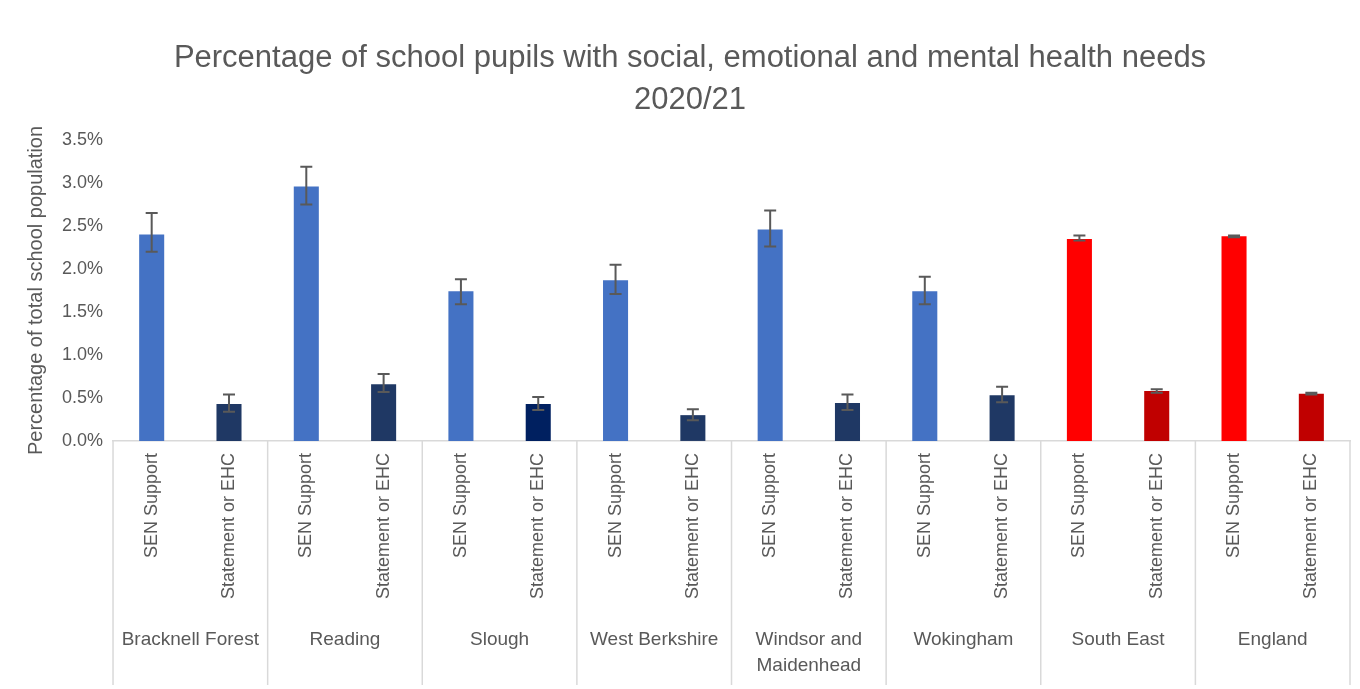  What do you see at coordinates (1272, 639) in the screenshot?
I see `text: England` at bounding box center [1272, 639].